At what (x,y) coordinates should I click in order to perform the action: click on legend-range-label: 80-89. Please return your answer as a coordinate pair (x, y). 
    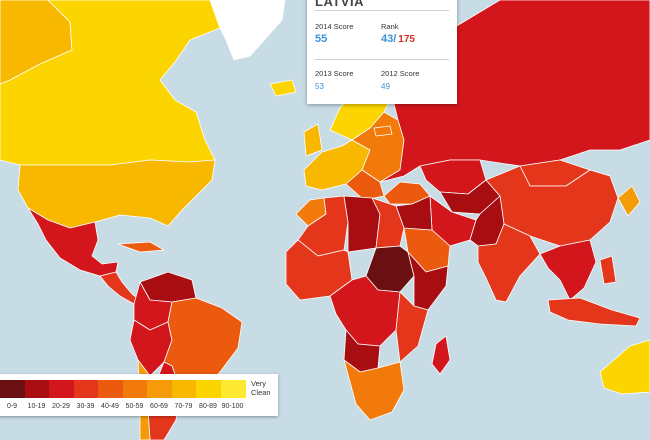
    Looking at the image, I should click on (208, 406).